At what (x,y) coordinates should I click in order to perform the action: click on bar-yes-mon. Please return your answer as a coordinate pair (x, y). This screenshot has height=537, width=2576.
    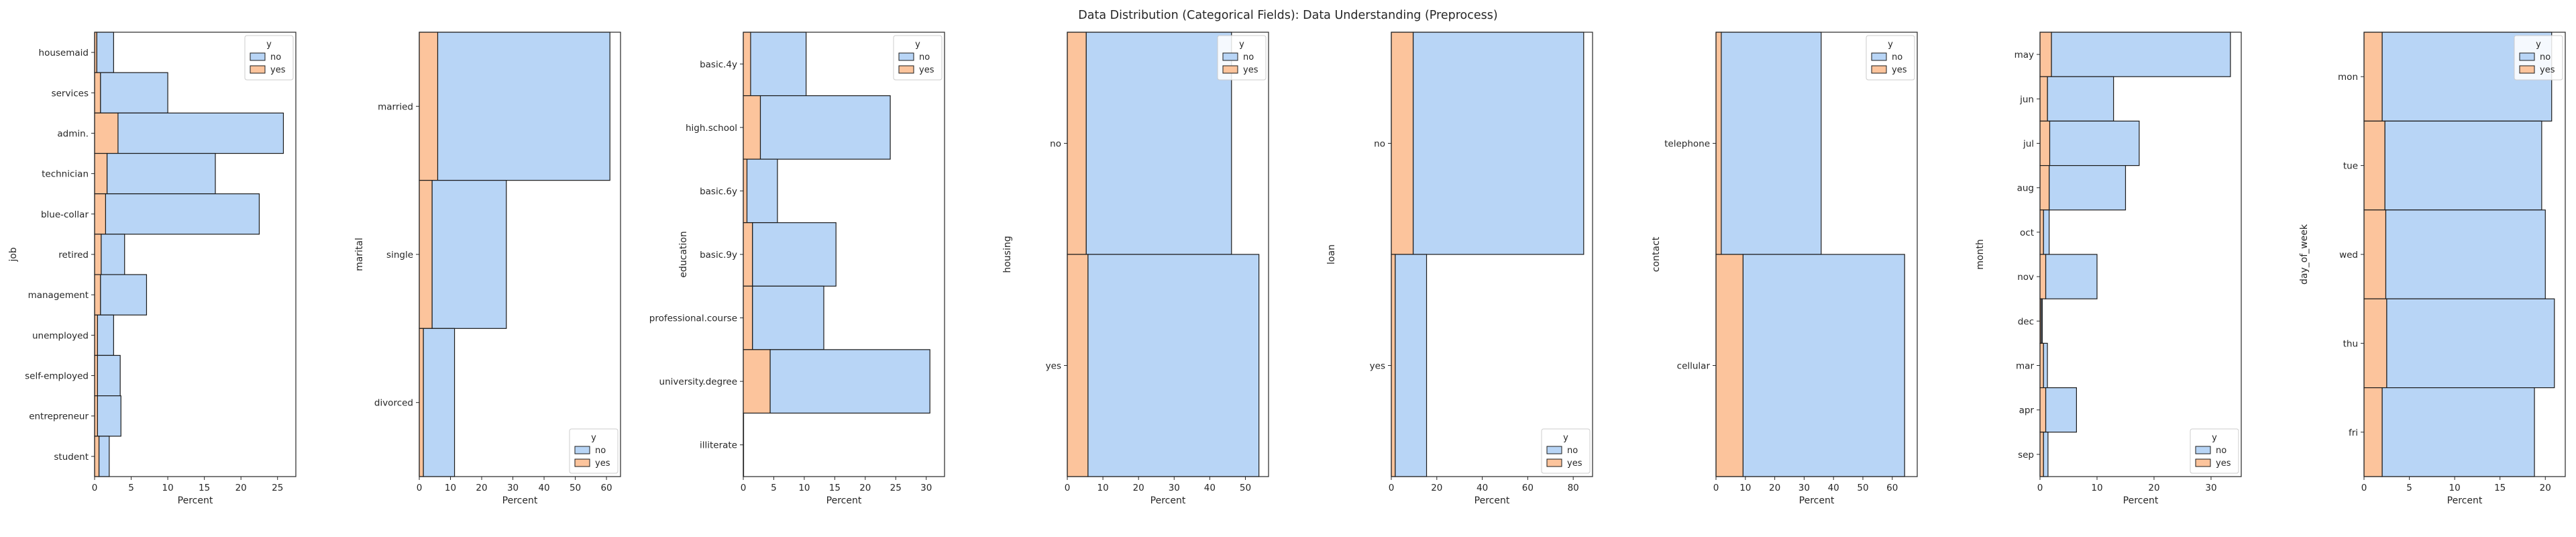
    Looking at the image, I should click on (2373, 76).